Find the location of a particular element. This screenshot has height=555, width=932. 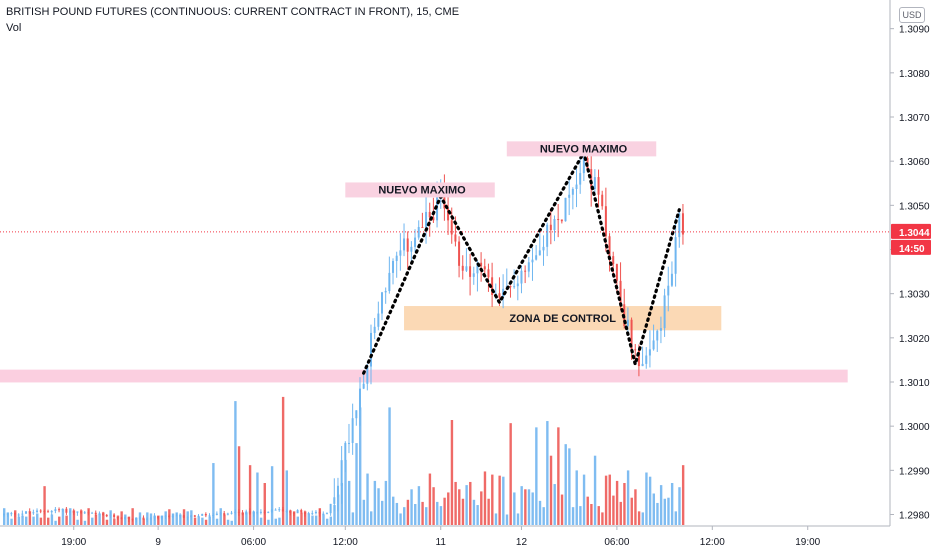

volume-label: Vol is located at coordinates (14, 28).